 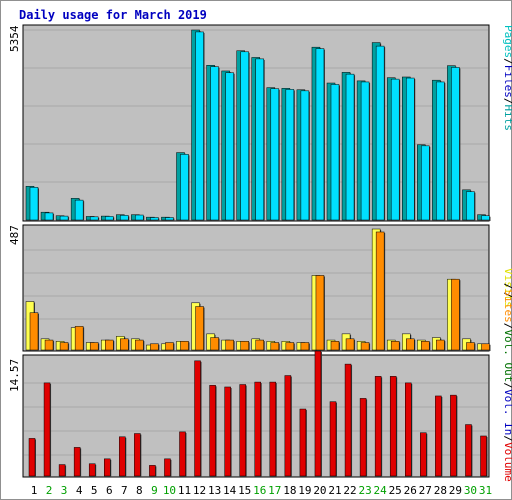 What do you see at coordinates (349, 490) in the screenshot?
I see `x-label-day-22: 22` at bounding box center [349, 490].